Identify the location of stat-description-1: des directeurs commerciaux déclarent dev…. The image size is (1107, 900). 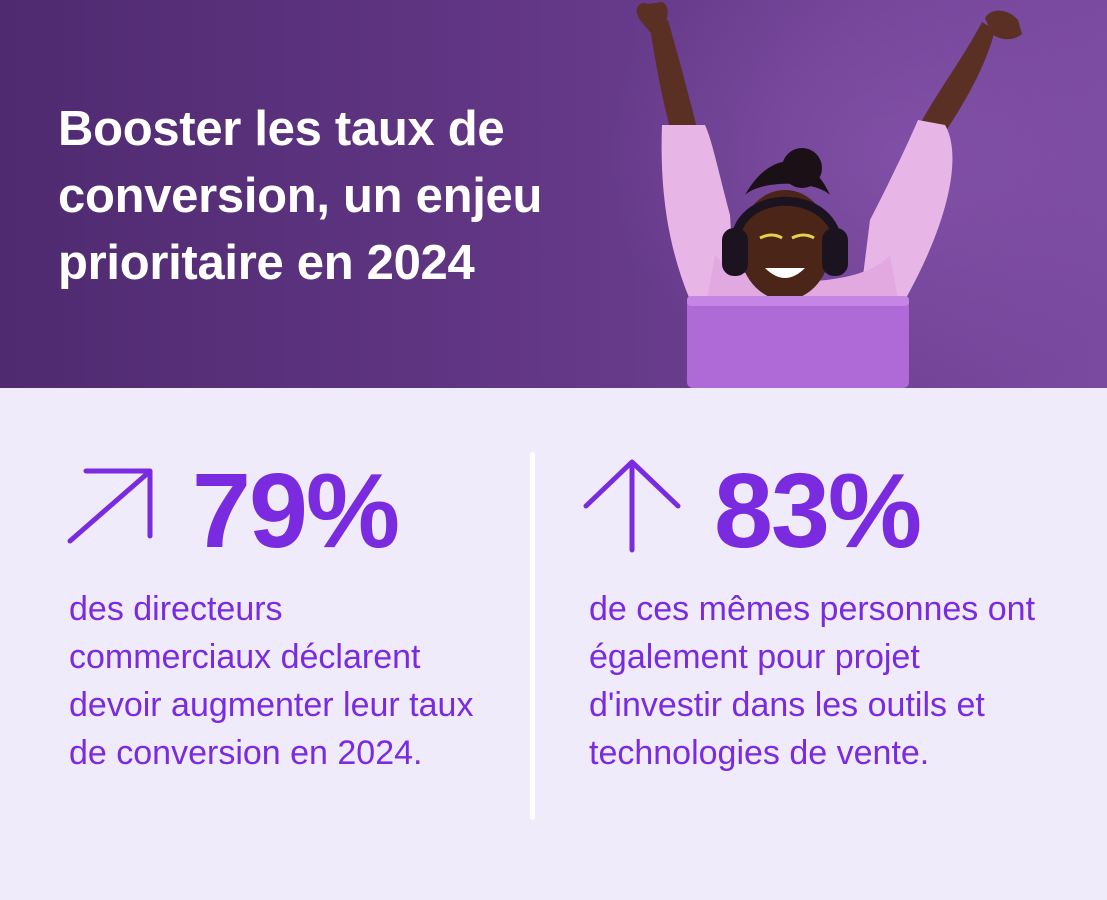
(271, 681).